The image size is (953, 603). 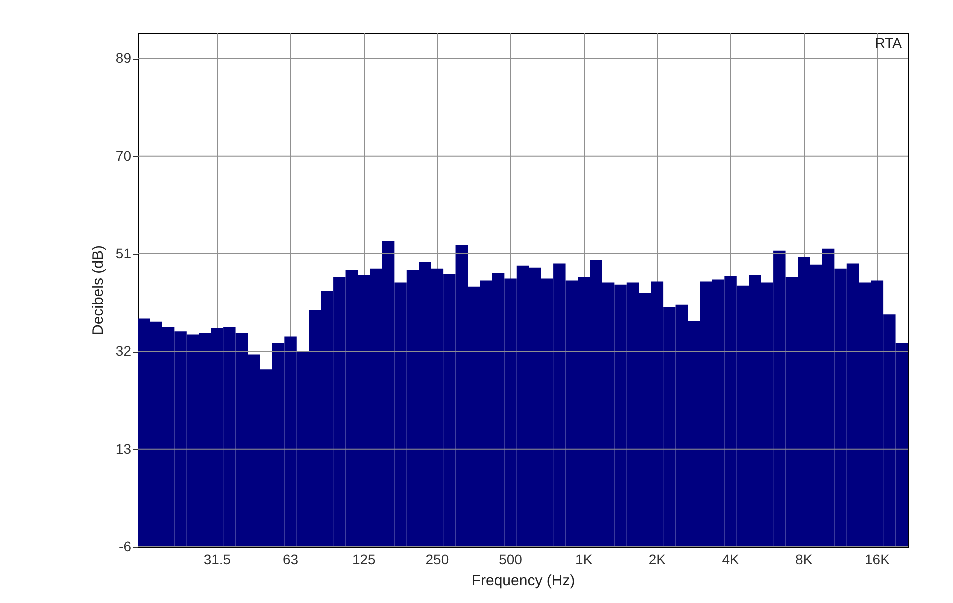 What do you see at coordinates (124, 254) in the screenshot?
I see `y-tick-label: 51` at bounding box center [124, 254].